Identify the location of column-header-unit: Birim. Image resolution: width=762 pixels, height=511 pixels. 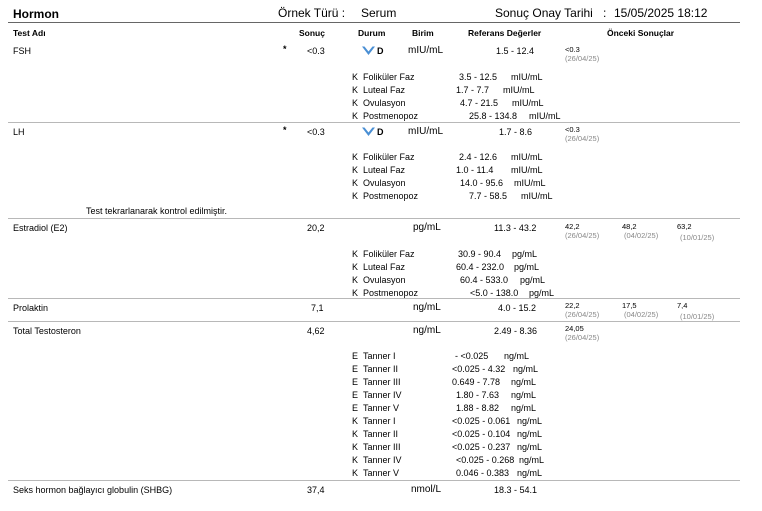
(423, 33).